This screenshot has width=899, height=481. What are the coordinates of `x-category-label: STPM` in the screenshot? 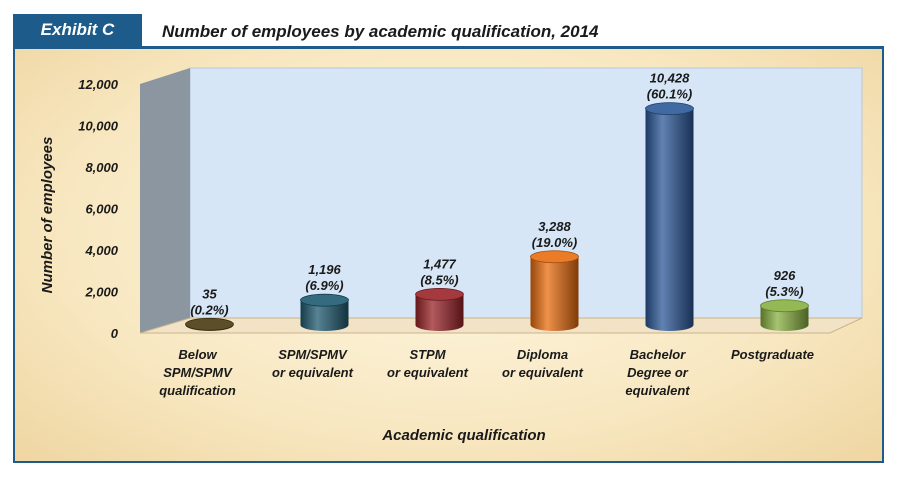 It's located at (427, 354).